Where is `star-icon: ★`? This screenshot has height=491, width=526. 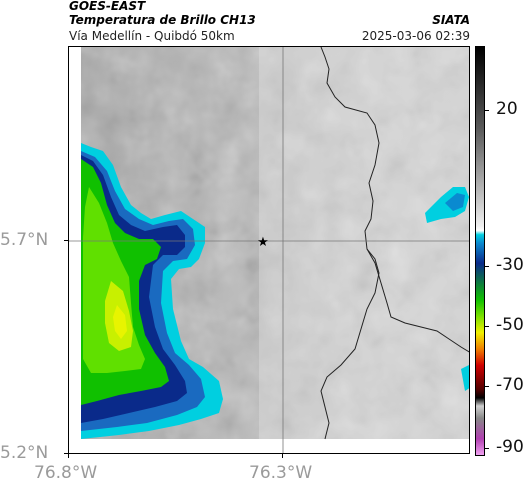
star-icon: ★ is located at coordinates (263, 242).